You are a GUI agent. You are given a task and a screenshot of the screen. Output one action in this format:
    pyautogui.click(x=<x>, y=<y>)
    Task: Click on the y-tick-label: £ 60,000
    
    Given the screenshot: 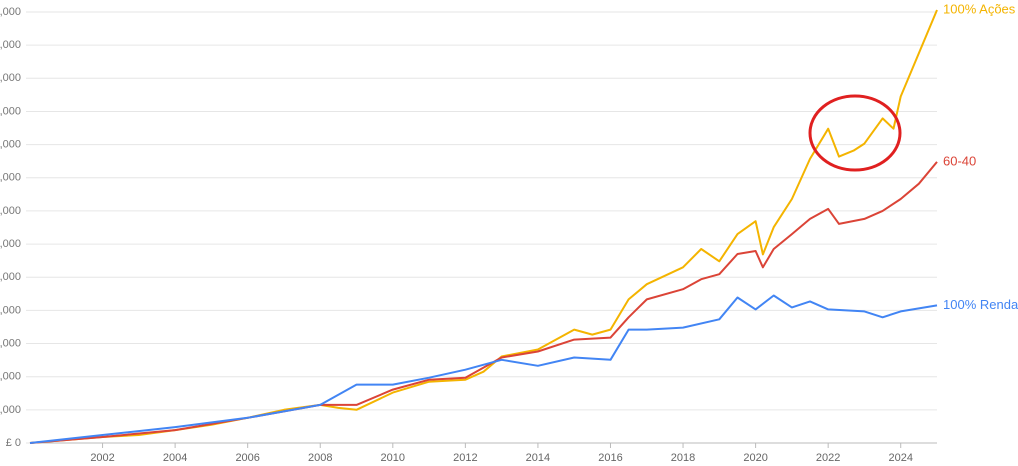 What is the action you would take?
    pyautogui.click(x=10, y=244)
    